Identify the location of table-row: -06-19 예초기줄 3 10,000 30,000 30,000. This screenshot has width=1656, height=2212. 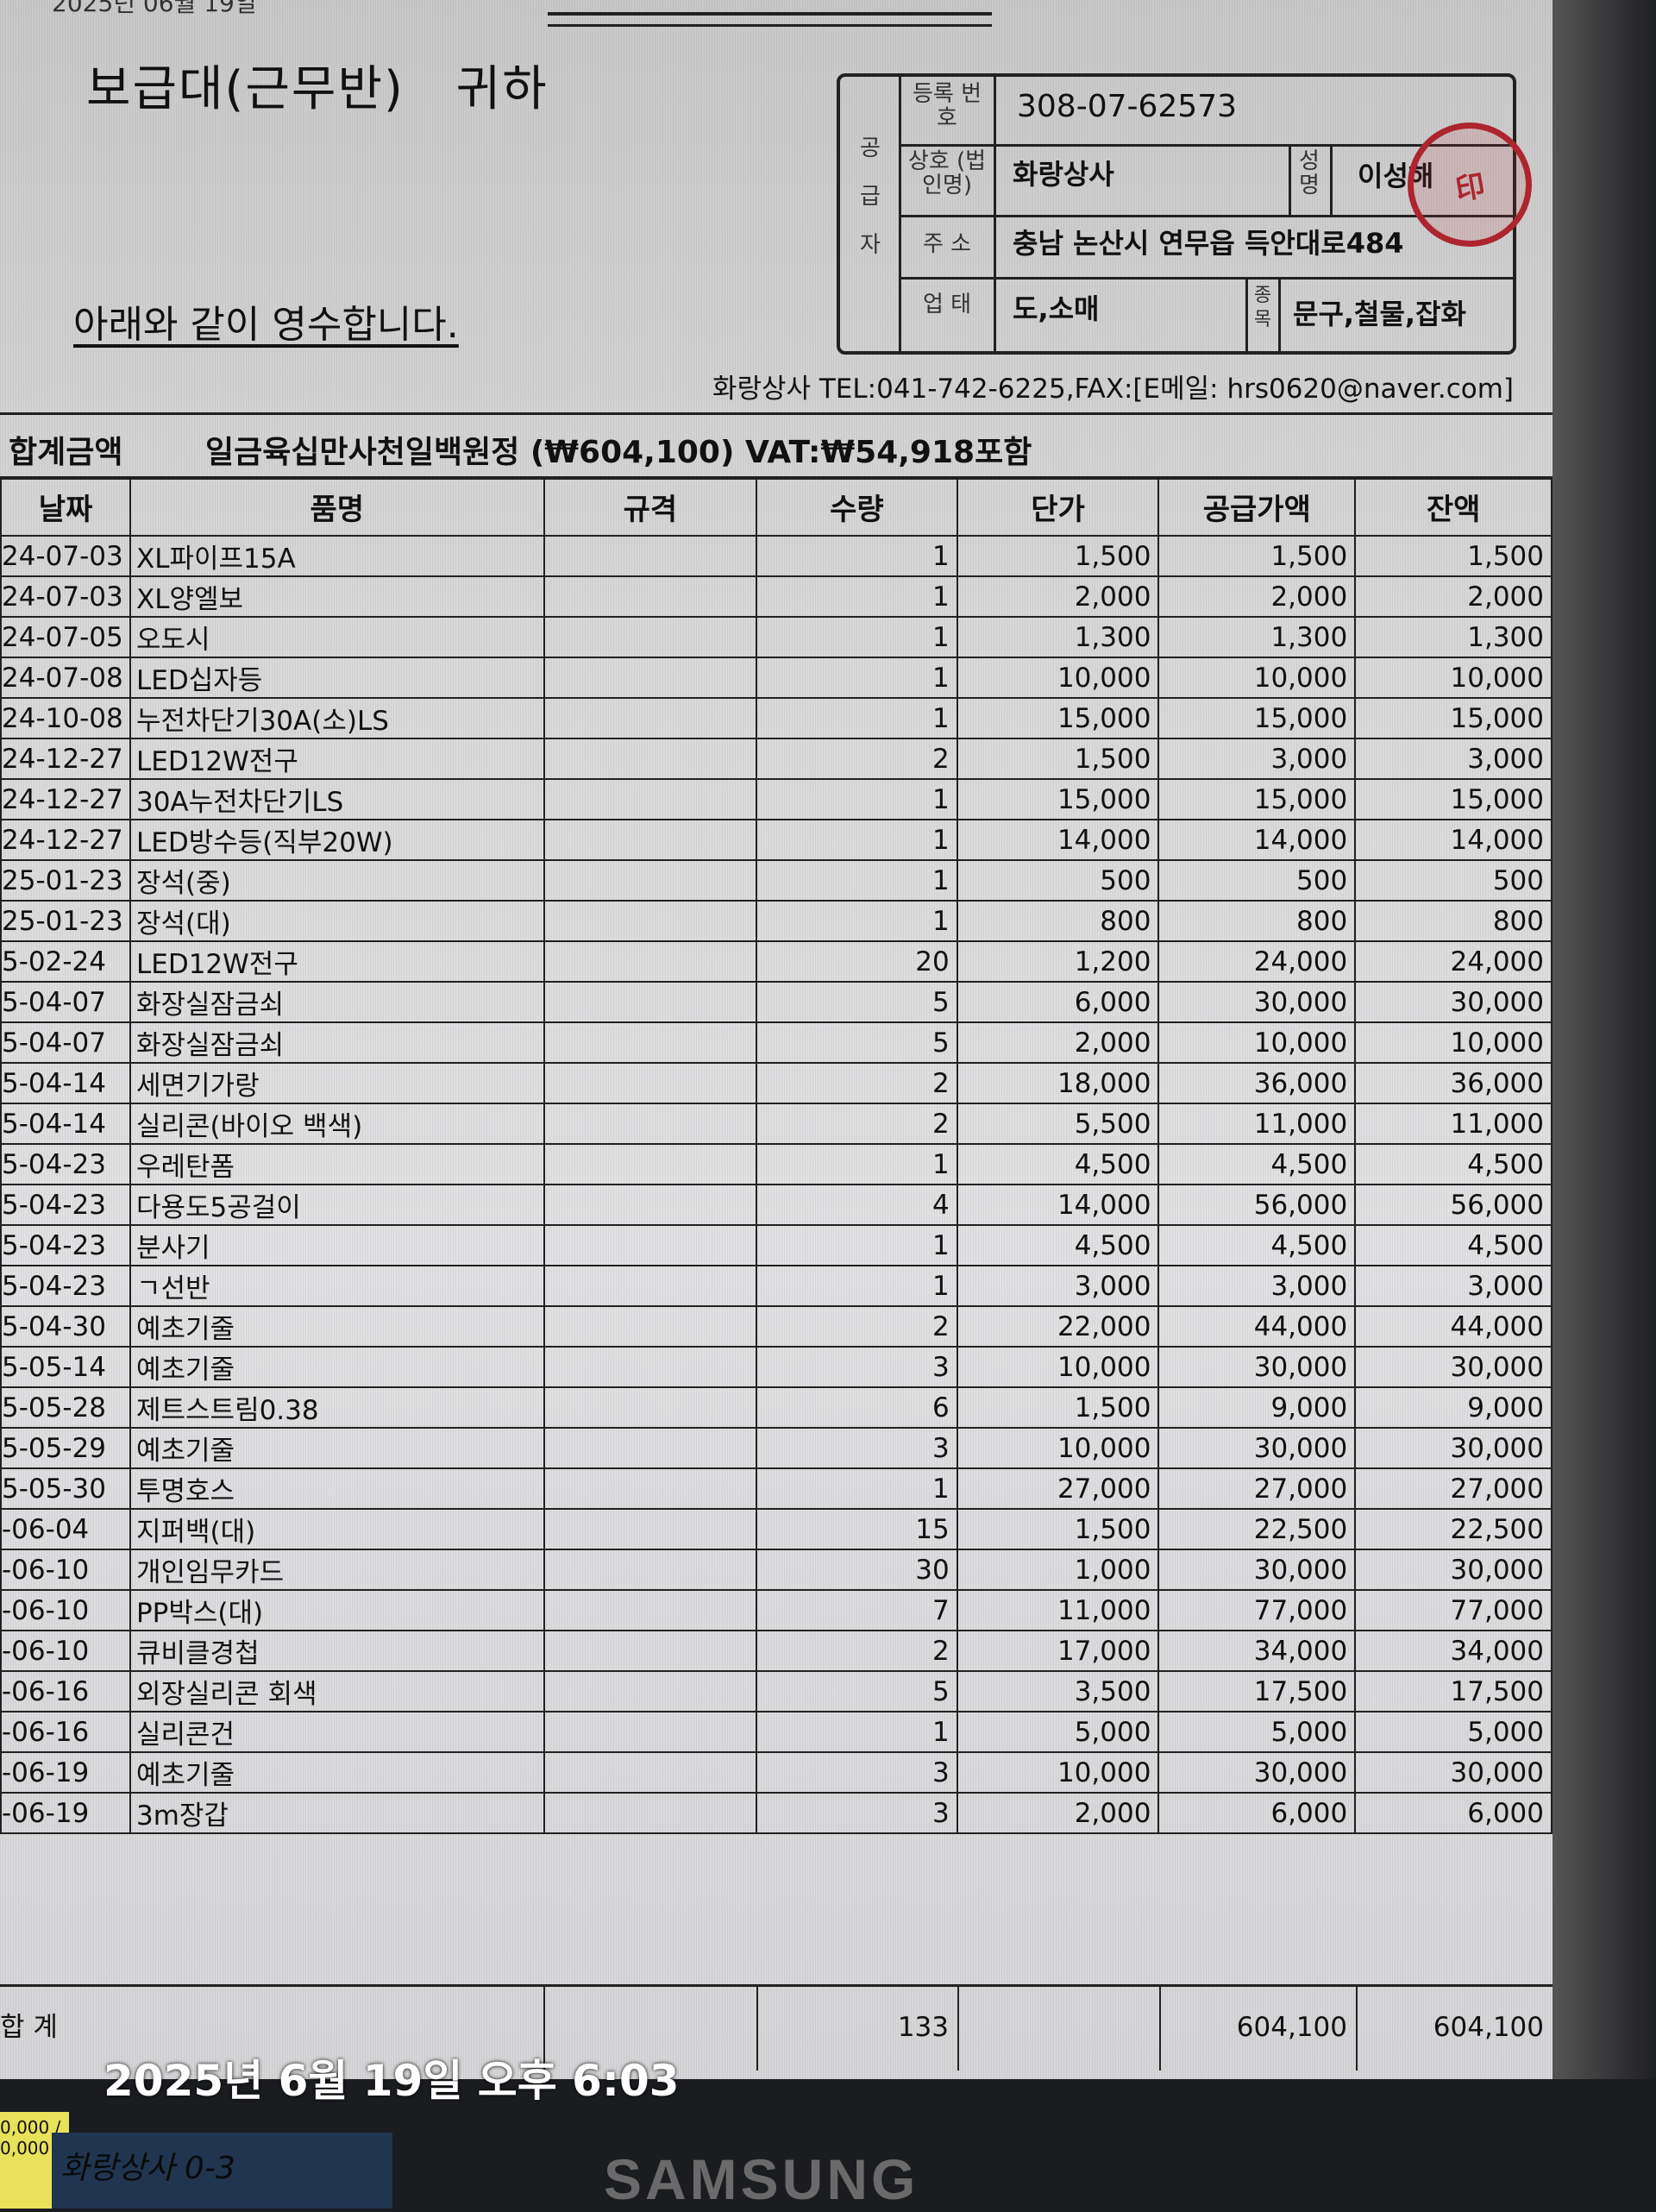
(776, 1773).